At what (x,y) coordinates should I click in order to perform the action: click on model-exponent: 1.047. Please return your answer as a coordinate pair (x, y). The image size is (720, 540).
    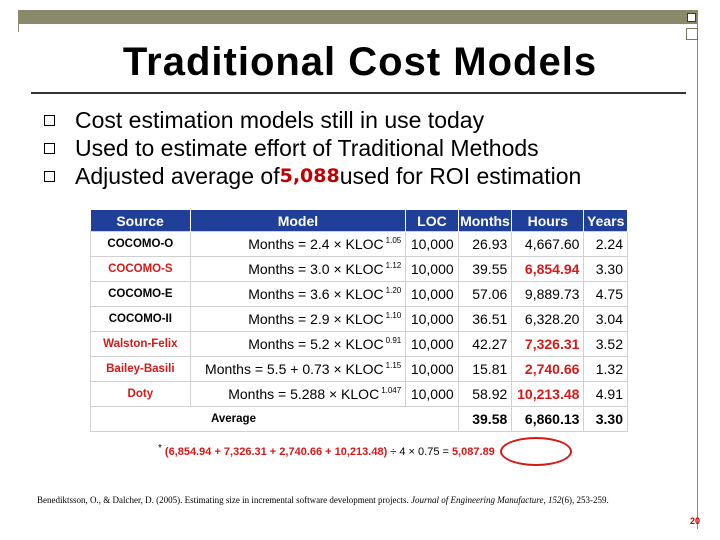
    Looking at the image, I should click on (391, 390).